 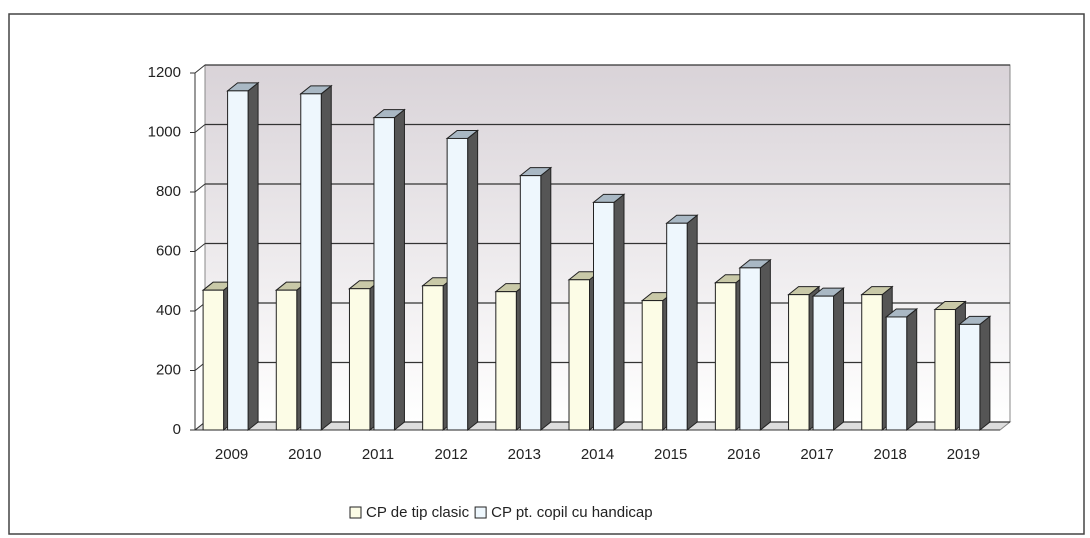 What do you see at coordinates (743, 454) in the screenshot?
I see `x-tick-label: 2016` at bounding box center [743, 454].